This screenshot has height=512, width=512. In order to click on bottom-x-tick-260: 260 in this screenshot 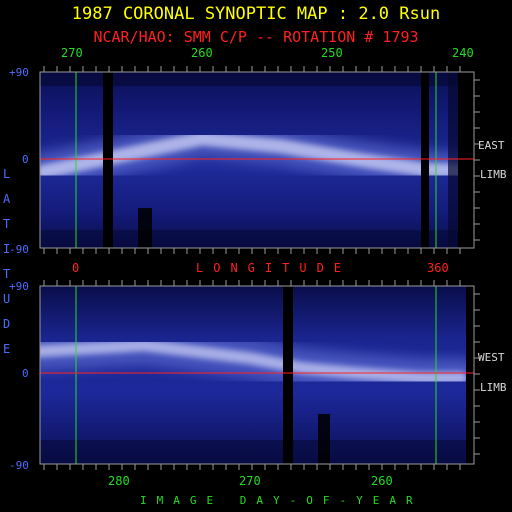, I will do `click(382, 481)`.